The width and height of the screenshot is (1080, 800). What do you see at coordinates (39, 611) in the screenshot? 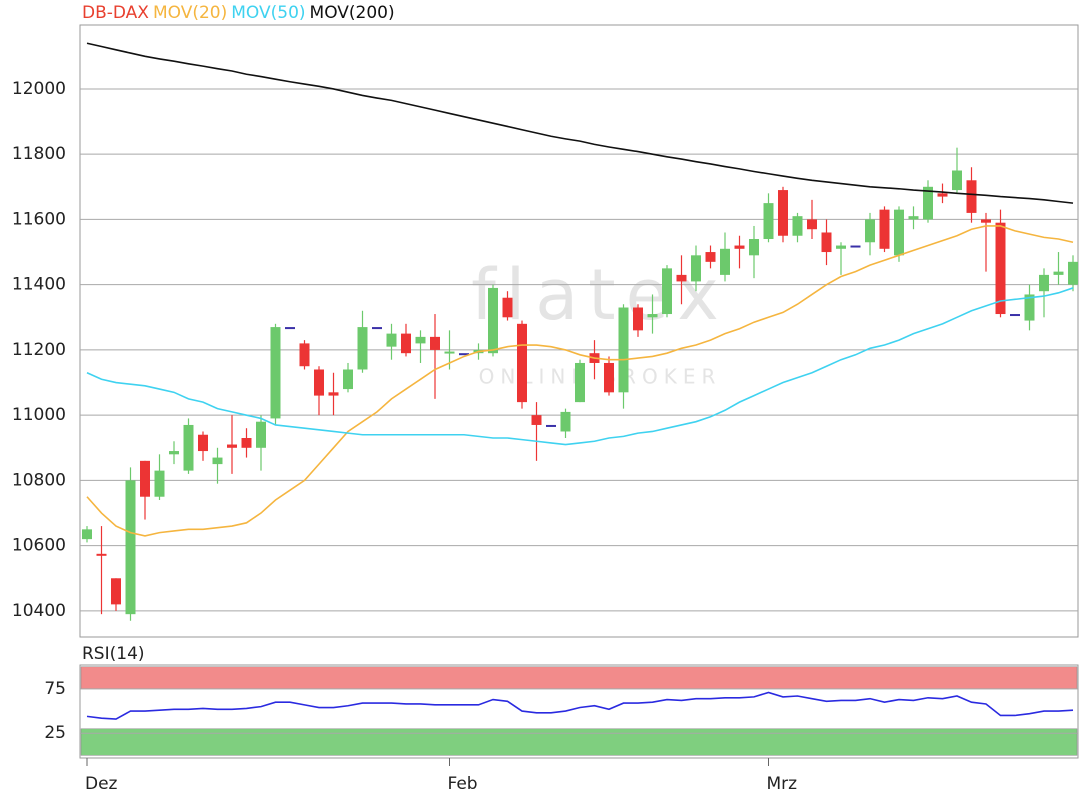
I see `y-tick-label: 10400` at bounding box center [39, 611].